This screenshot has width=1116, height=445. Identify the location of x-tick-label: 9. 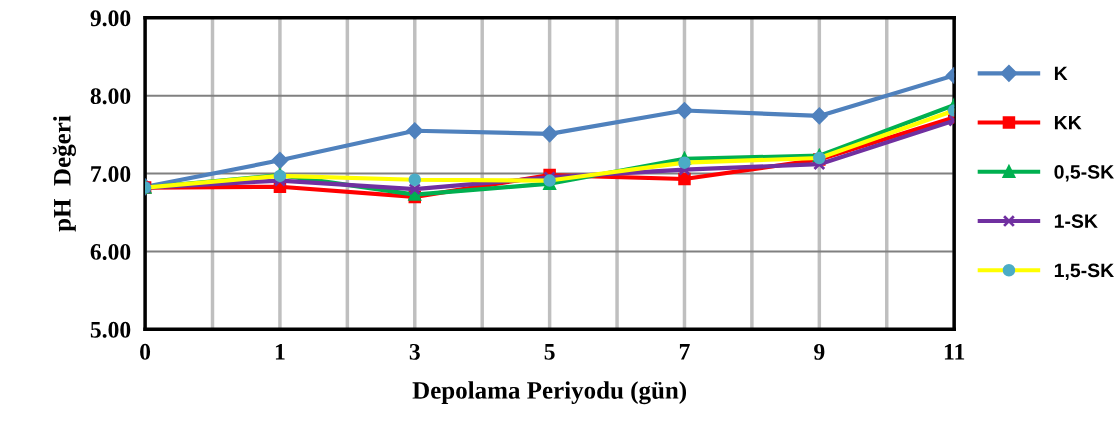
(819, 351).